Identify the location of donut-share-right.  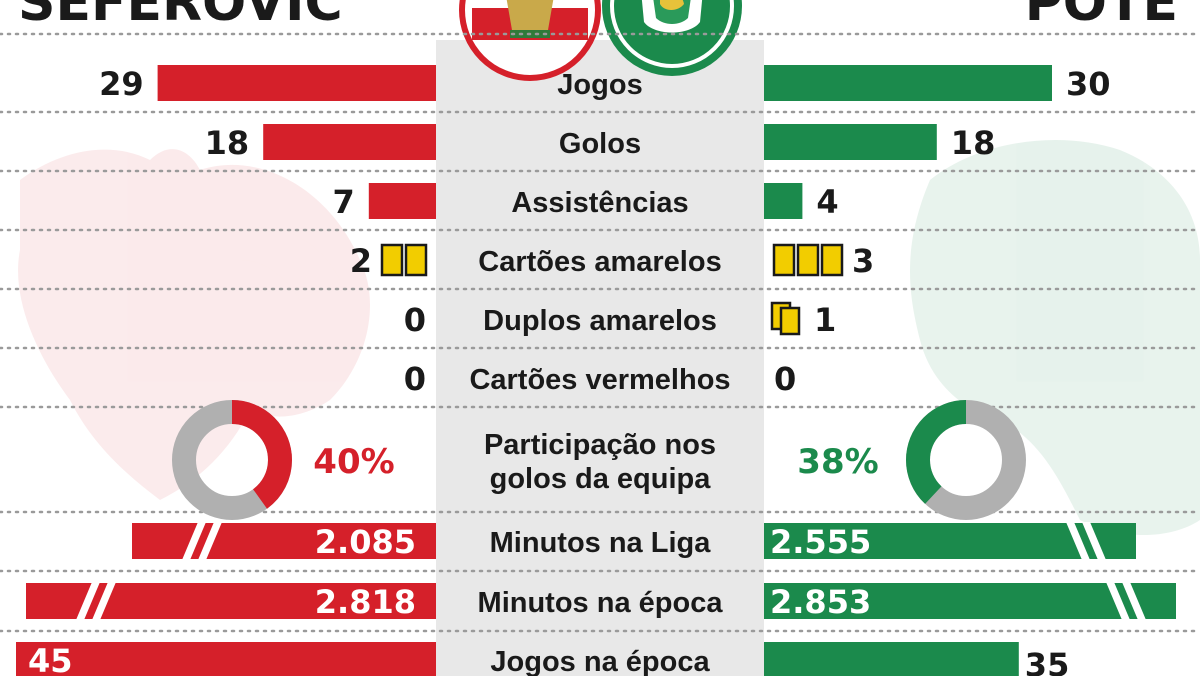
(966, 460).